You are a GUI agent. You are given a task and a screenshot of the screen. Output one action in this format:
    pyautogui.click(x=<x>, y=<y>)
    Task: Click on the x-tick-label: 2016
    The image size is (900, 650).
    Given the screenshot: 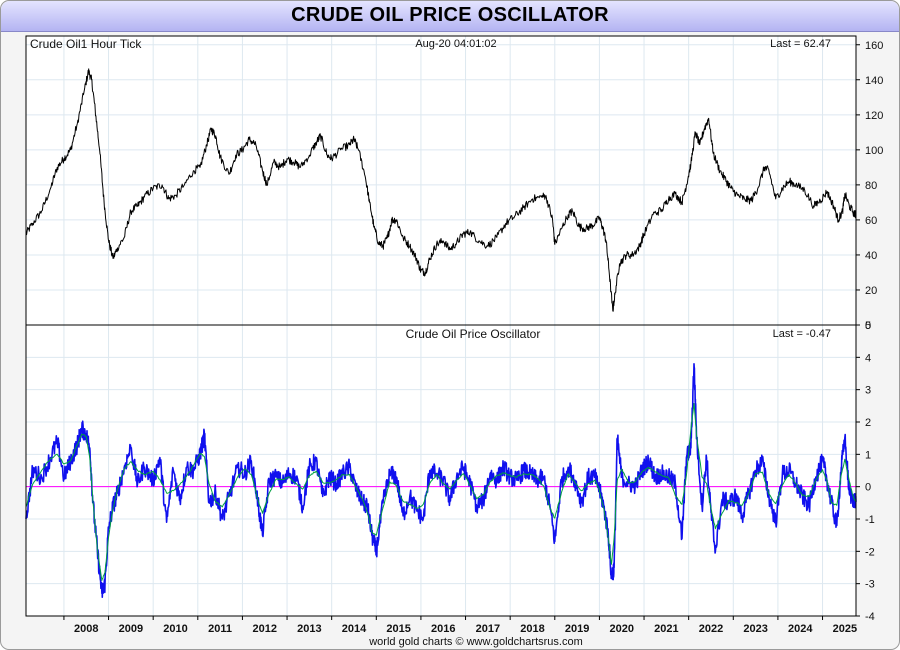 What is the action you would take?
    pyautogui.click(x=443, y=629)
    